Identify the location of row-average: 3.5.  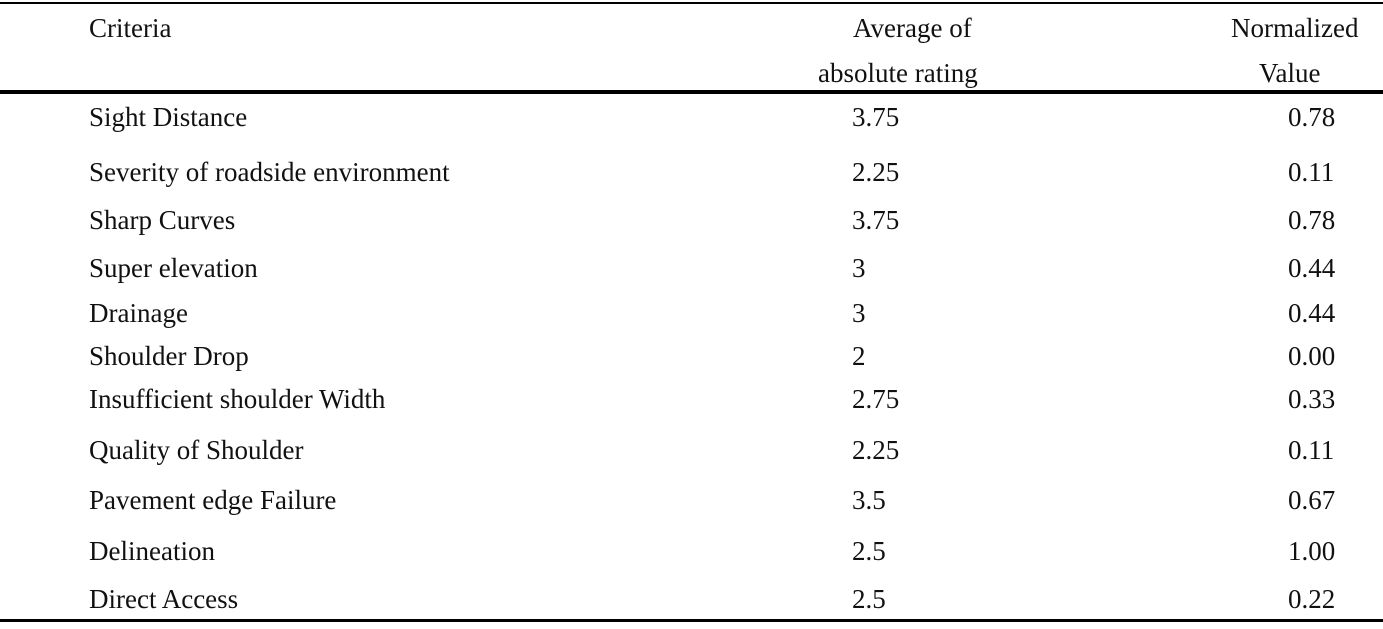
(869, 500).